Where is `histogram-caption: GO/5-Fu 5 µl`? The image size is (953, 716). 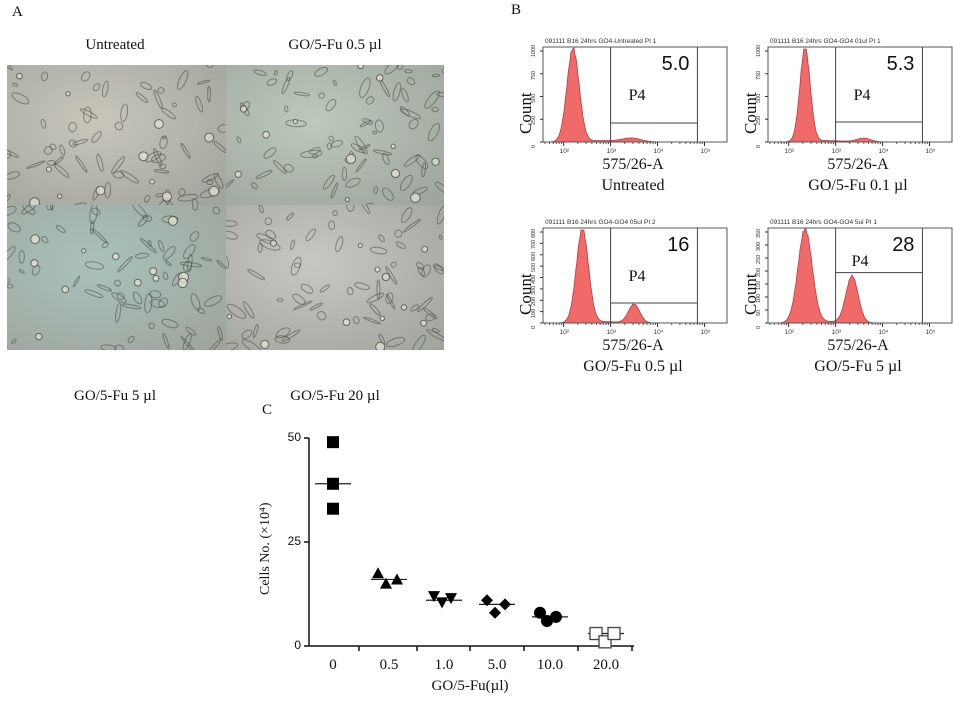 histogram-caption: GO/5-Fu 5 µl is located at coordinates (858, 366).